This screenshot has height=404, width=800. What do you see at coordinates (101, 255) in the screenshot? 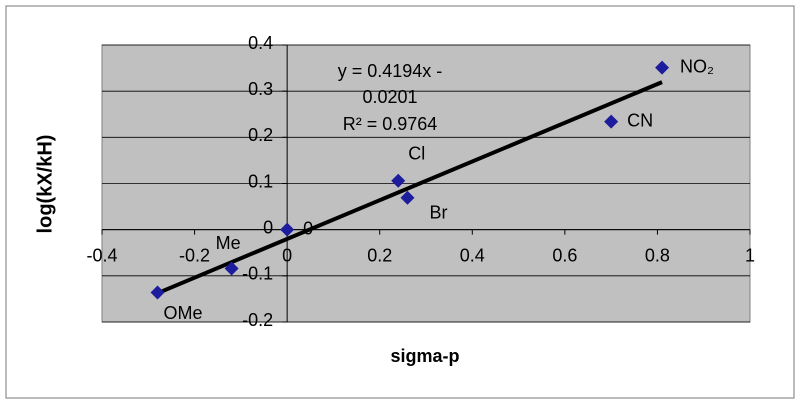
I see `x-tick-label: -0.4` at bounding box center [101, 255].